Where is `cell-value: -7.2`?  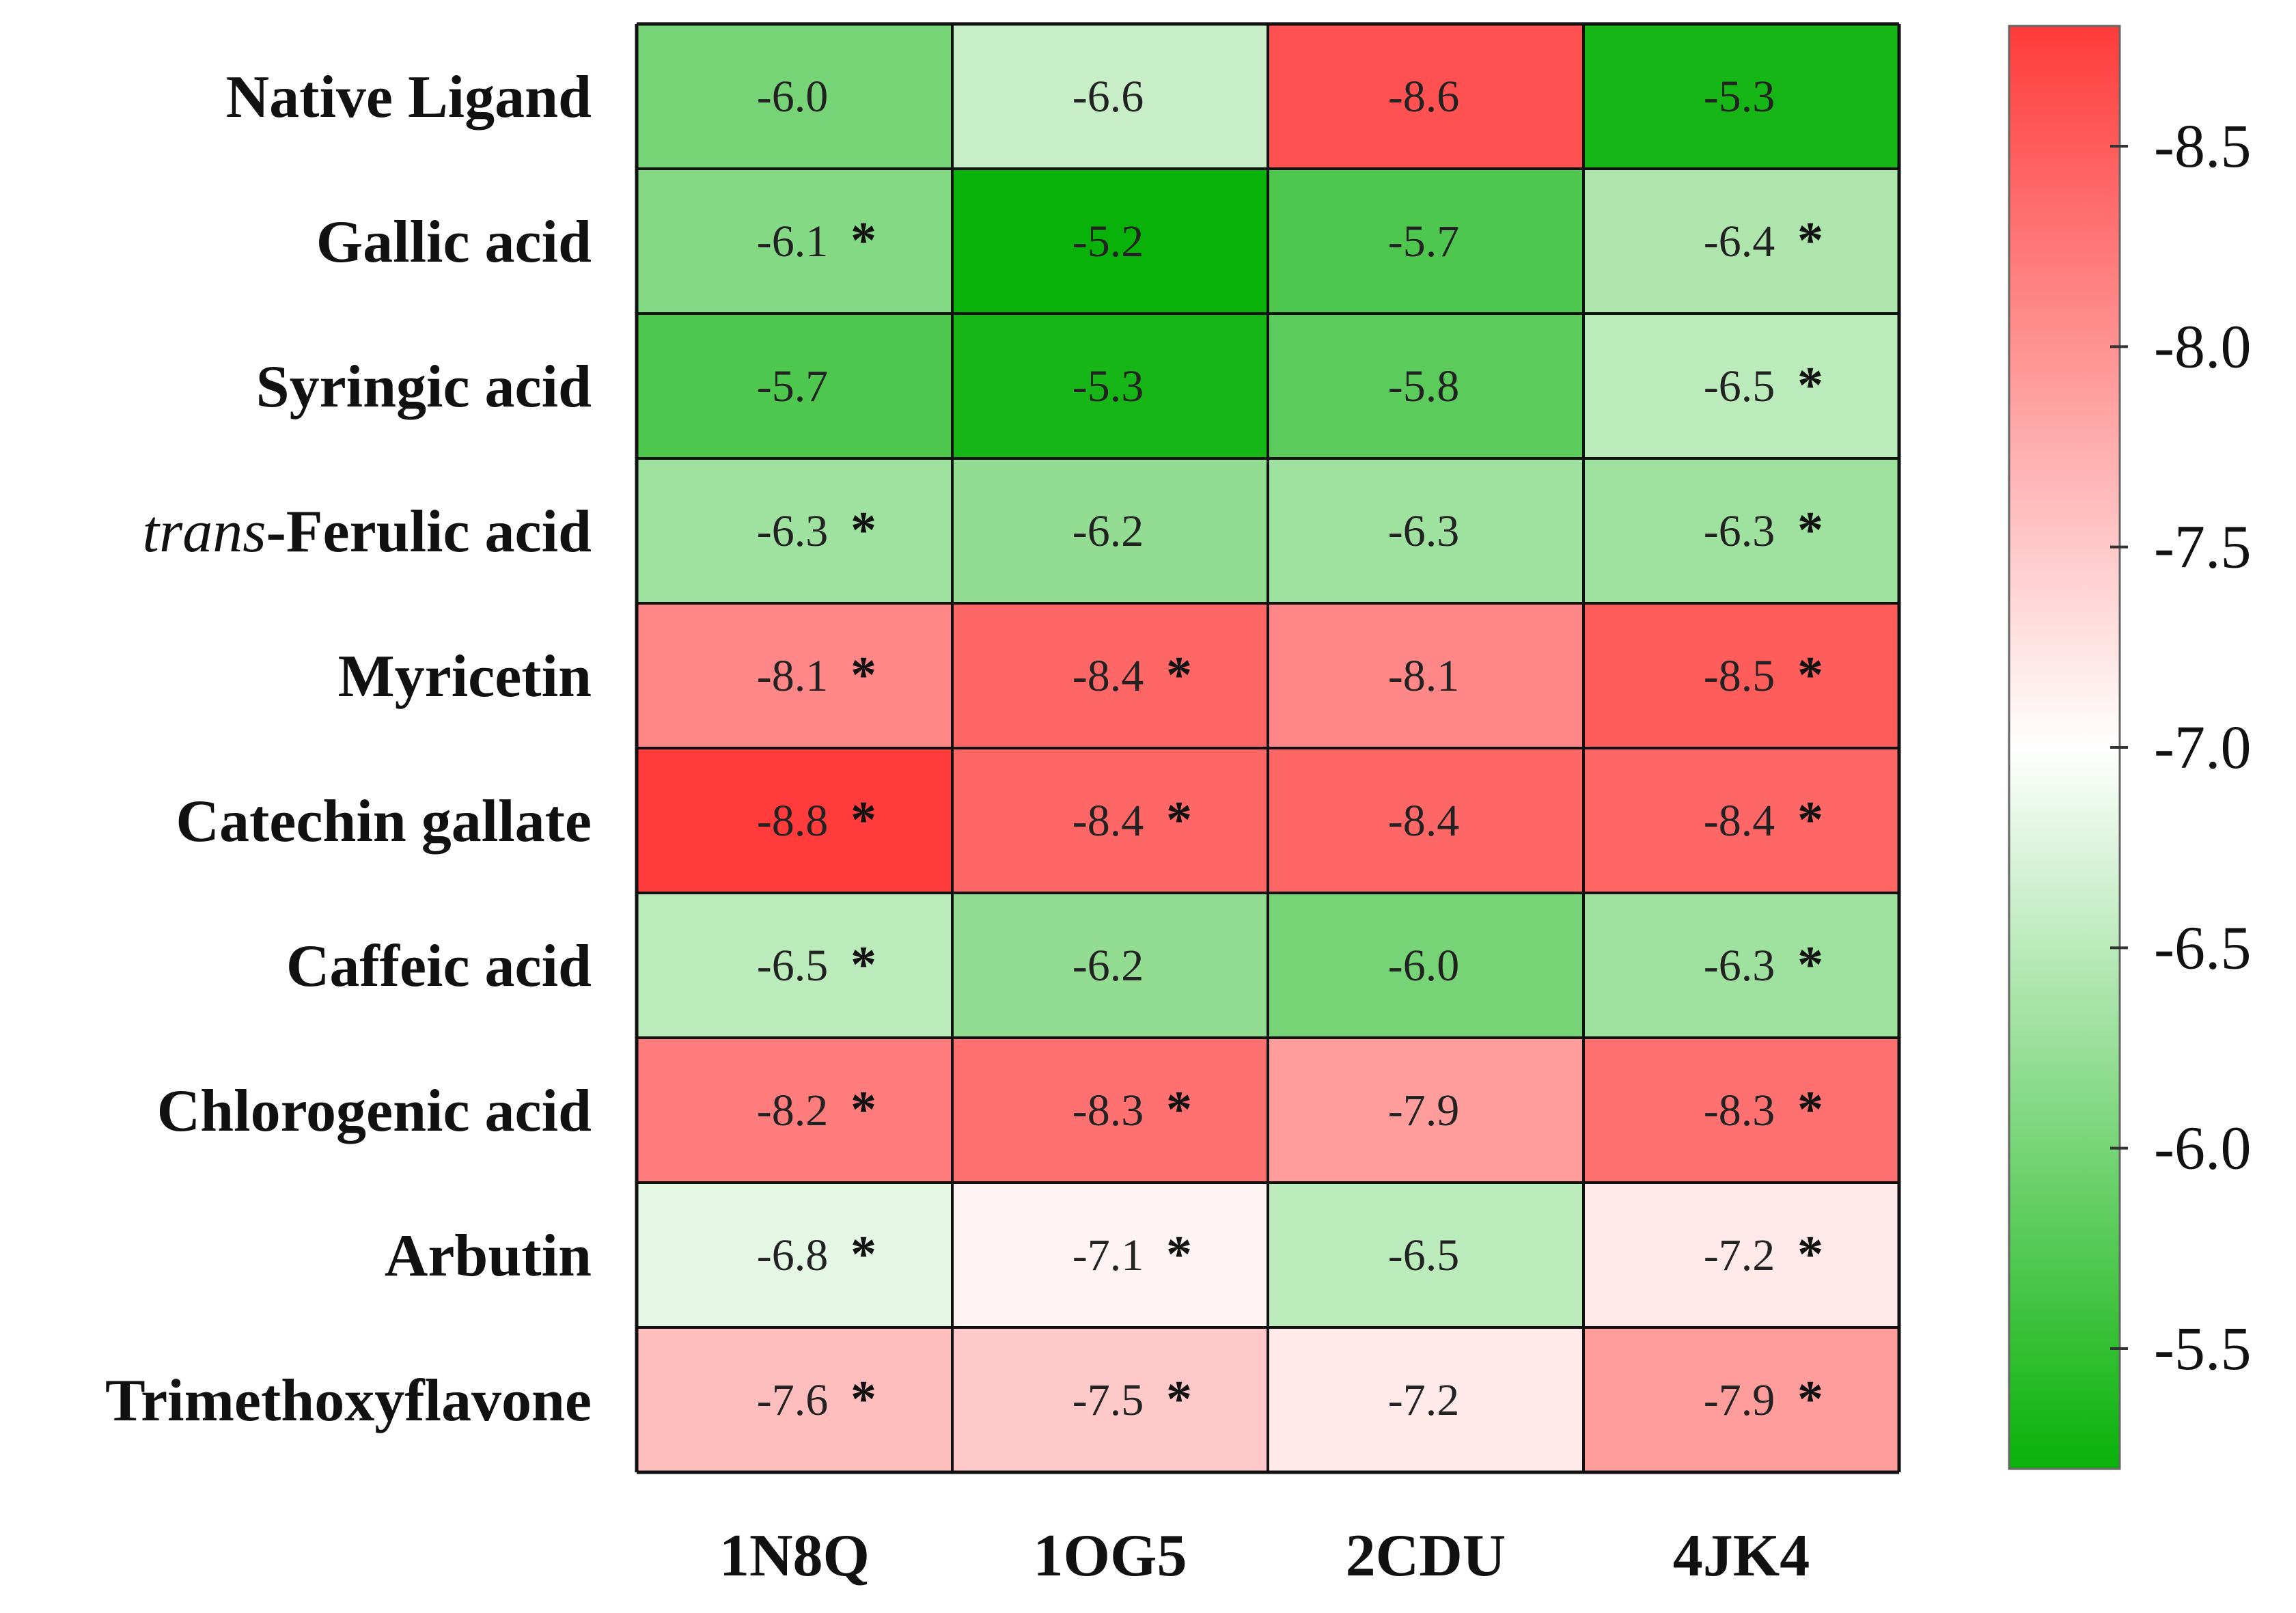
cell-value: -7.2 is located at coordinates (1424, 1400).